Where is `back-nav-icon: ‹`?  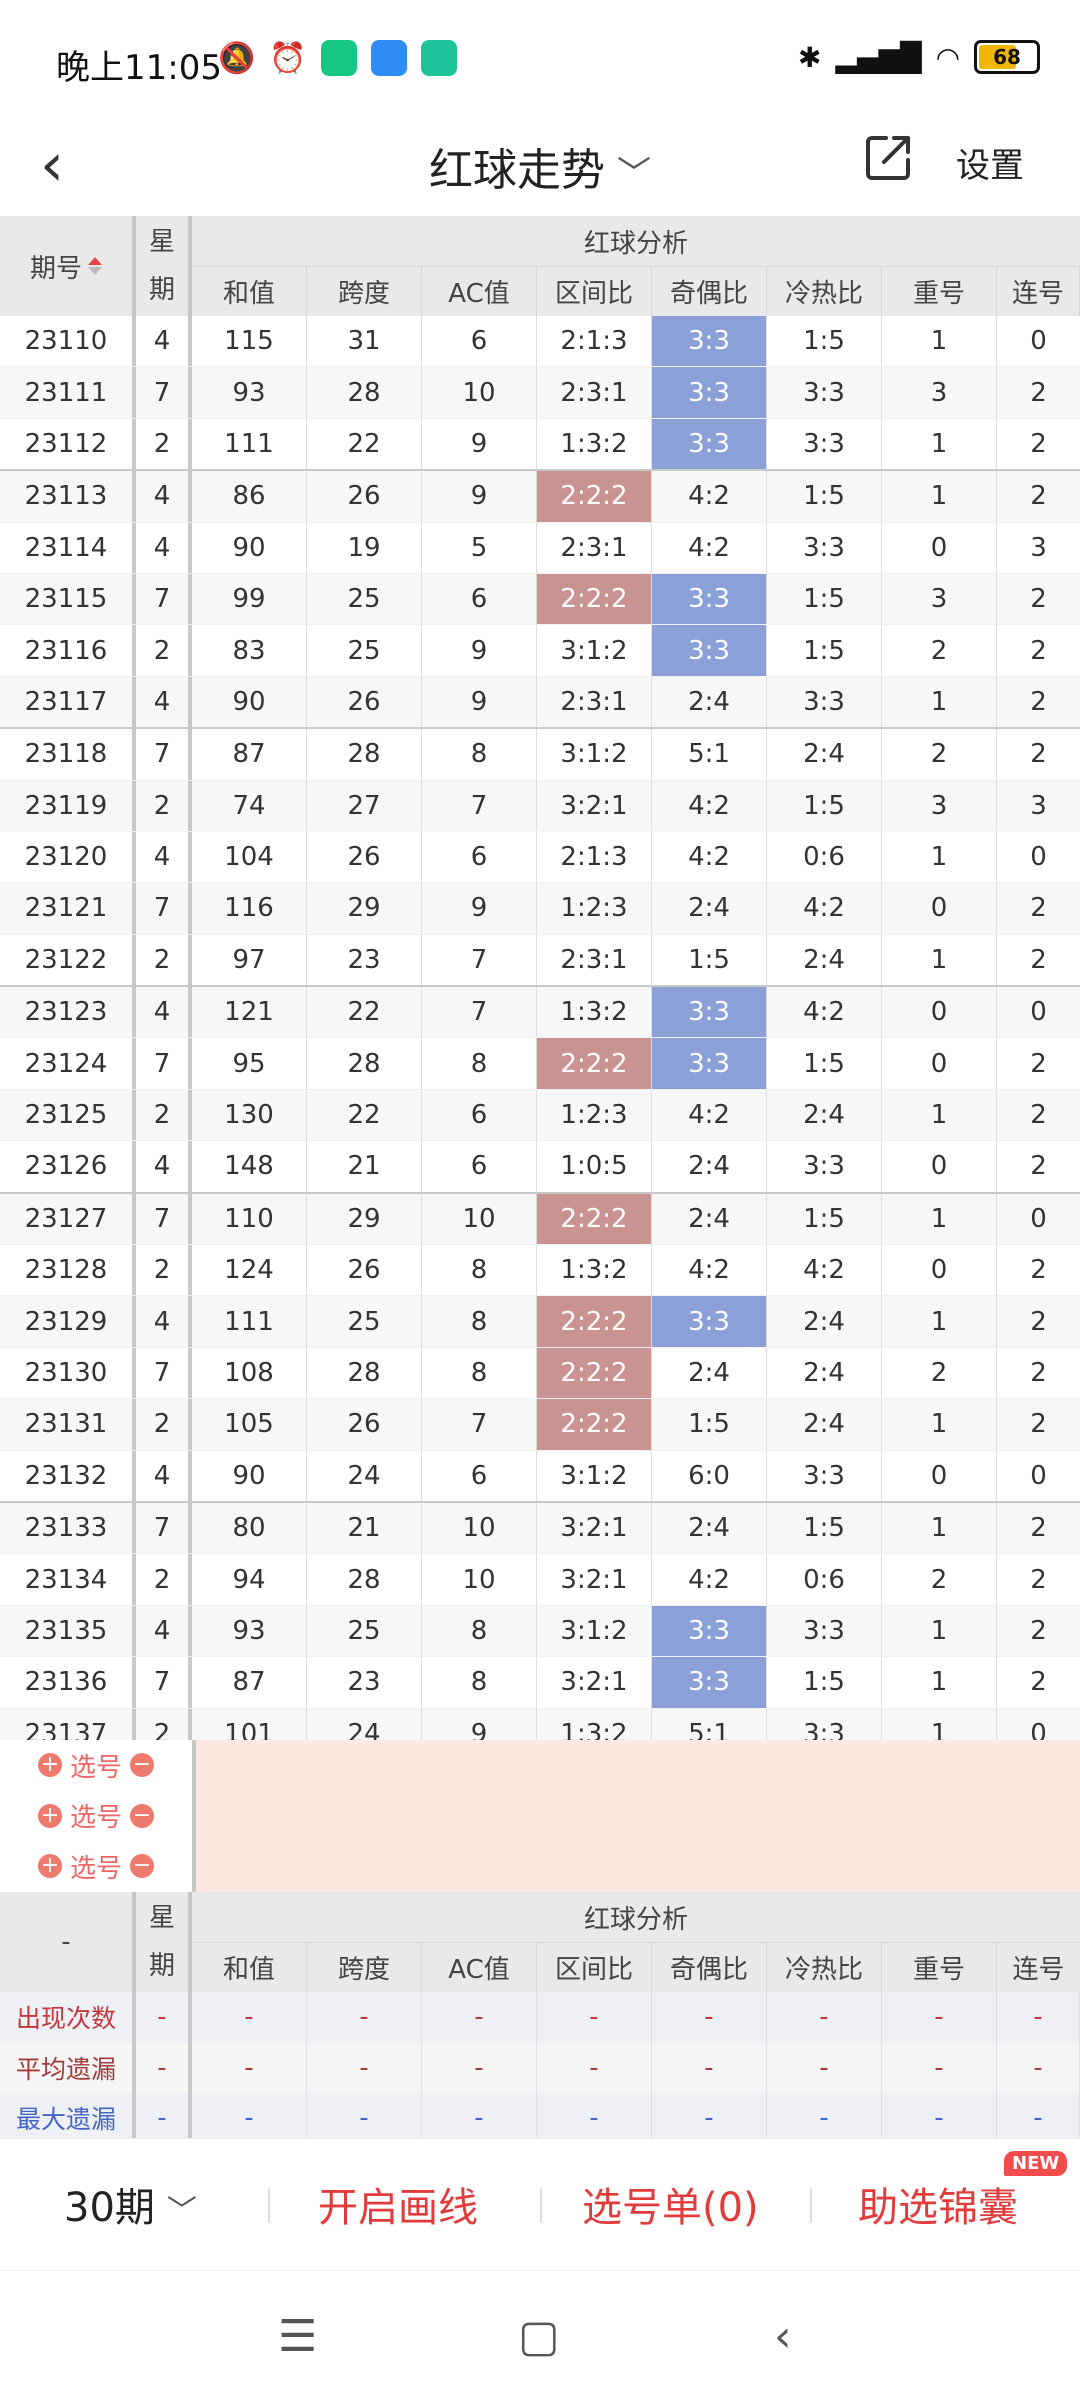
back-nav-icon: ‹ is located at coordinates (783, 2336).